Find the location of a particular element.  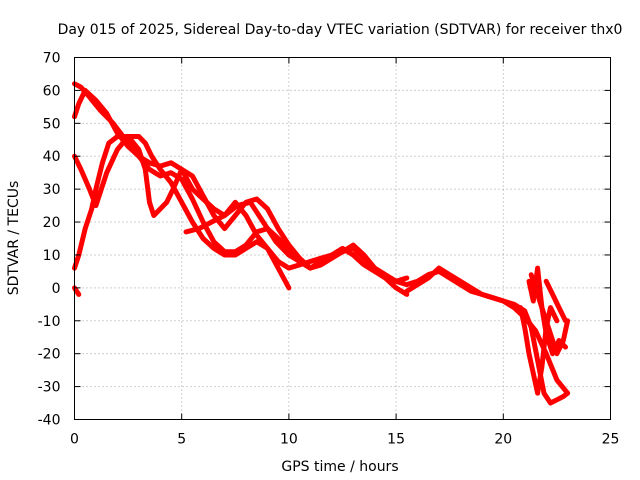

y-tick-label: 50 is located at coordinates (52, 124).